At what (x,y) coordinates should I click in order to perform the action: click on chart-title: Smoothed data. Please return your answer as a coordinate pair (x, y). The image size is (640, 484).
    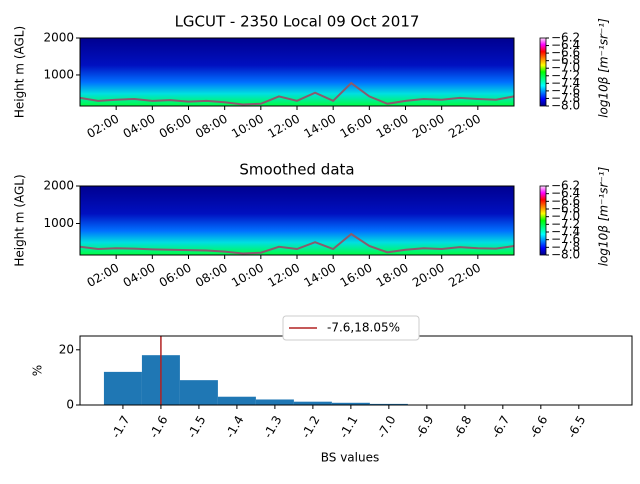
    Looking at the image, I should click on (296, 170).